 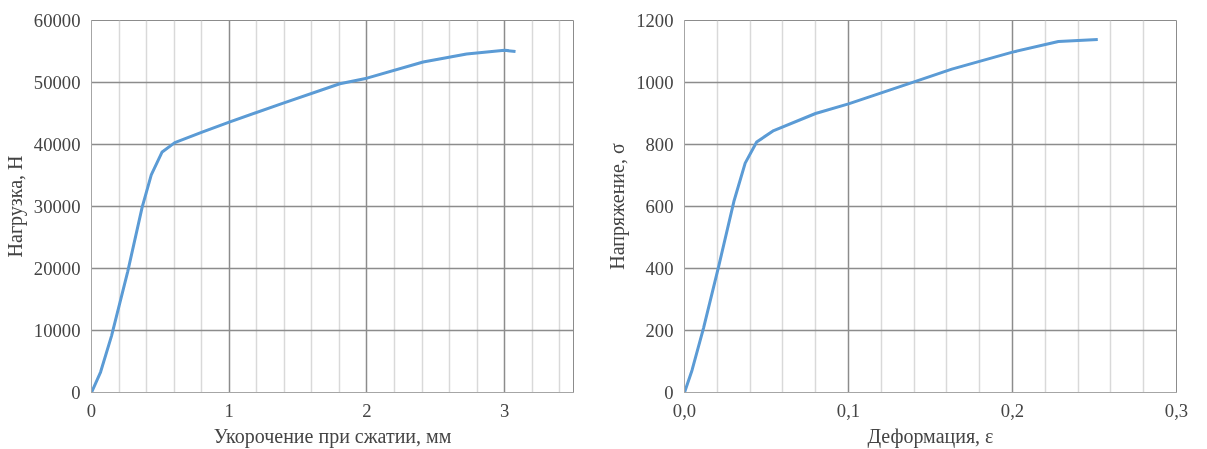 I want to click on y-tick-label: 1000, so click(x=655, y=82).